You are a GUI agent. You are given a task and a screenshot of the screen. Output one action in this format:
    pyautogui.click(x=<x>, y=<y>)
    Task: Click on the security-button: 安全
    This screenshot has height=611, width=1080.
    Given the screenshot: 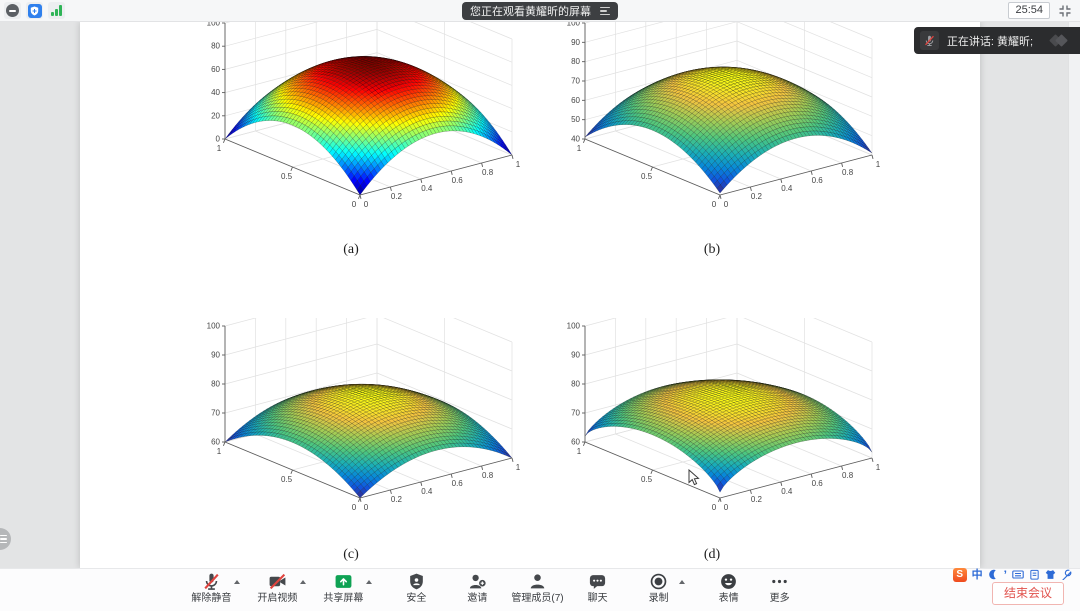 What is the action you would take?
    pyautogui.click(x=416, y=588)
    